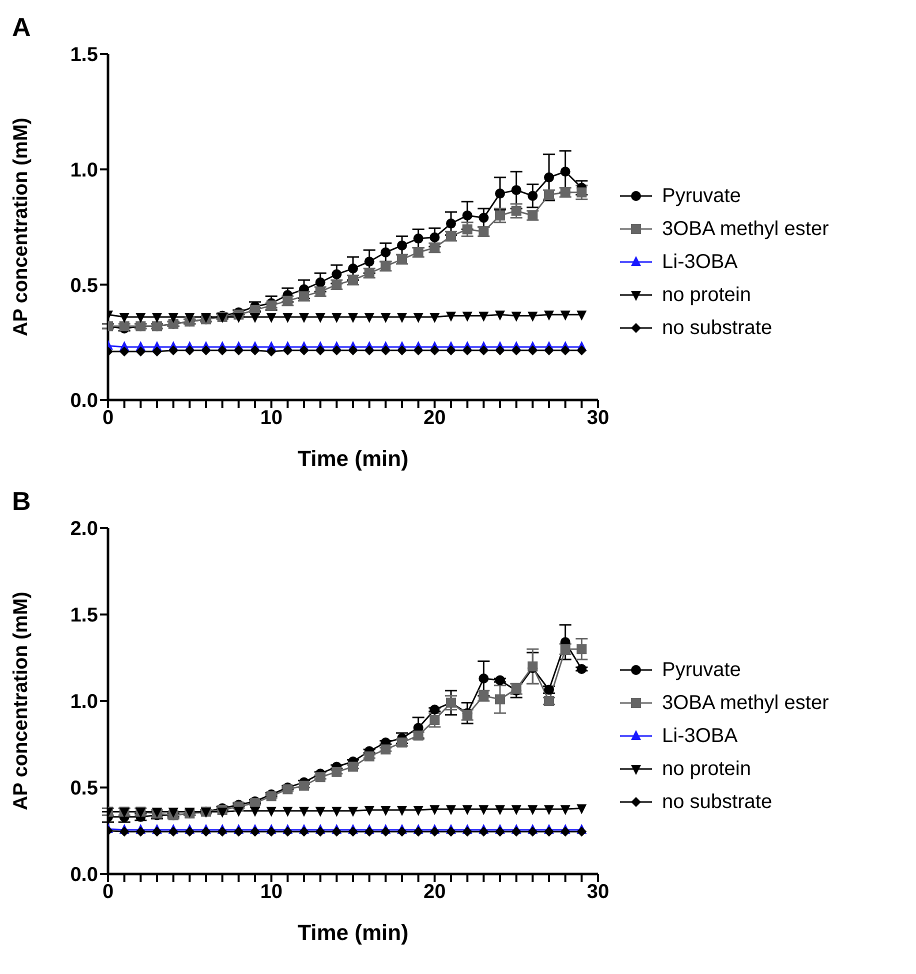  Describe the element at coordinates (84, 529) in the screenshot. I see `y-tick-label: 2.0` at that location.